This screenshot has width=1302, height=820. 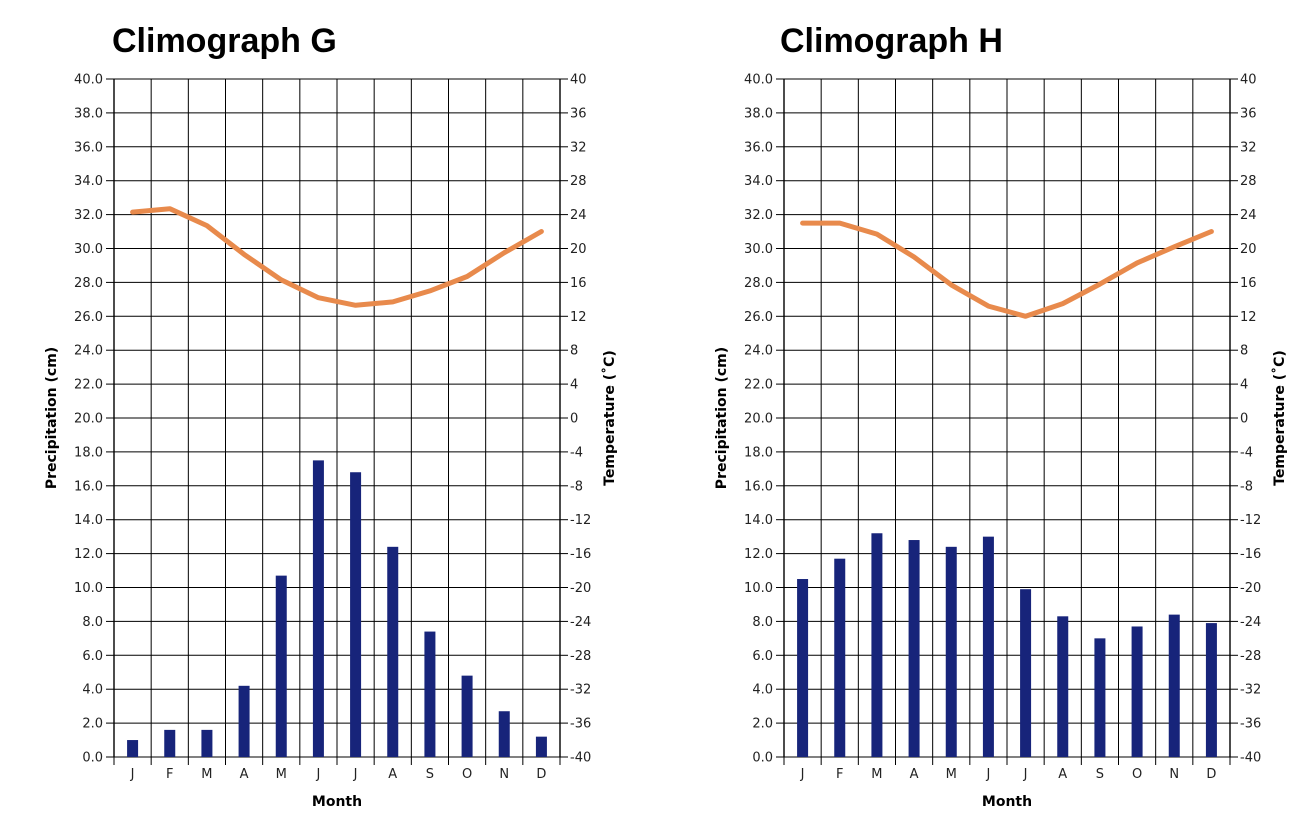 What do you see at coordinates (88, 588) in the screenshot?
I see `left-tick-label: 10.0` at bounding box center [88, 588].